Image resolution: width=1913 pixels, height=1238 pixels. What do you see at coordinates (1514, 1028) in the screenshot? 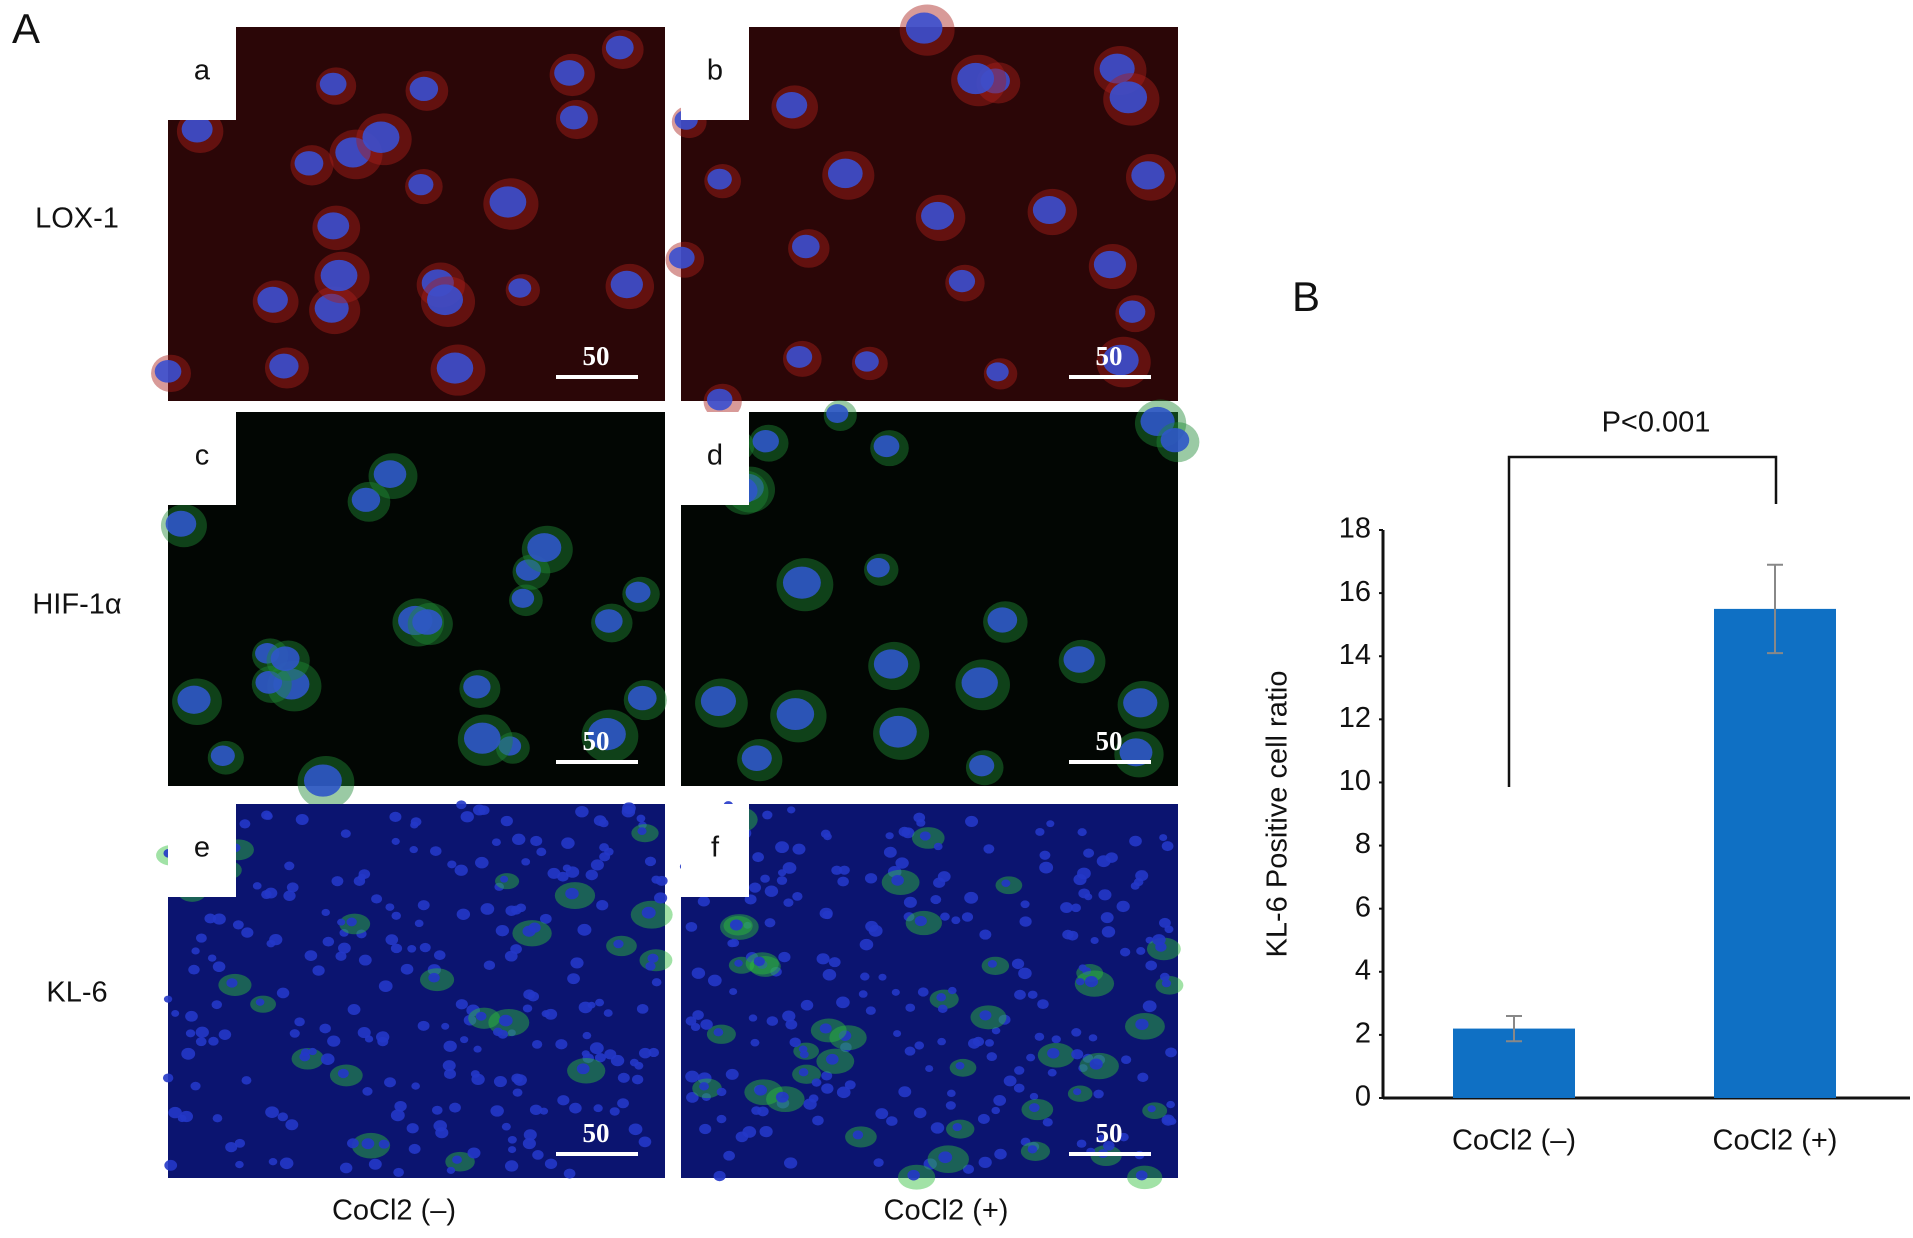
I see `error-bar` at bounding box center [1514, 1028].